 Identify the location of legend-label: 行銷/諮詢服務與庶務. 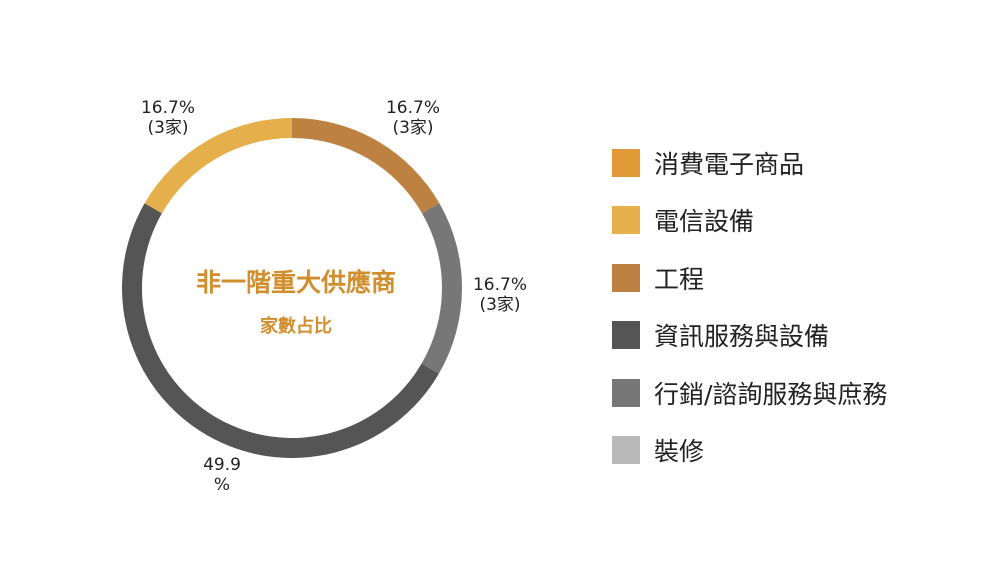
(771, 394).